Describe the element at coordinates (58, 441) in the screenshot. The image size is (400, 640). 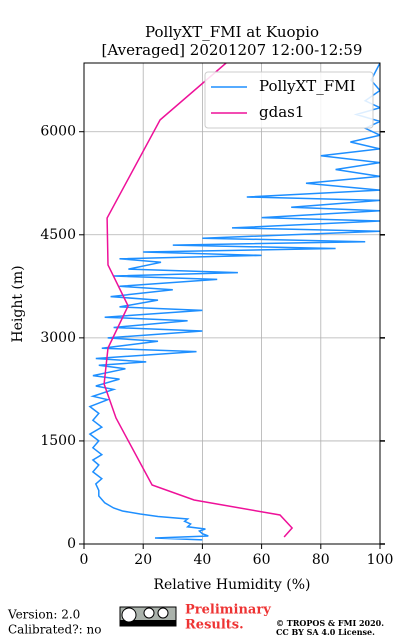
I see `y-tick-label: 1500` at that location.